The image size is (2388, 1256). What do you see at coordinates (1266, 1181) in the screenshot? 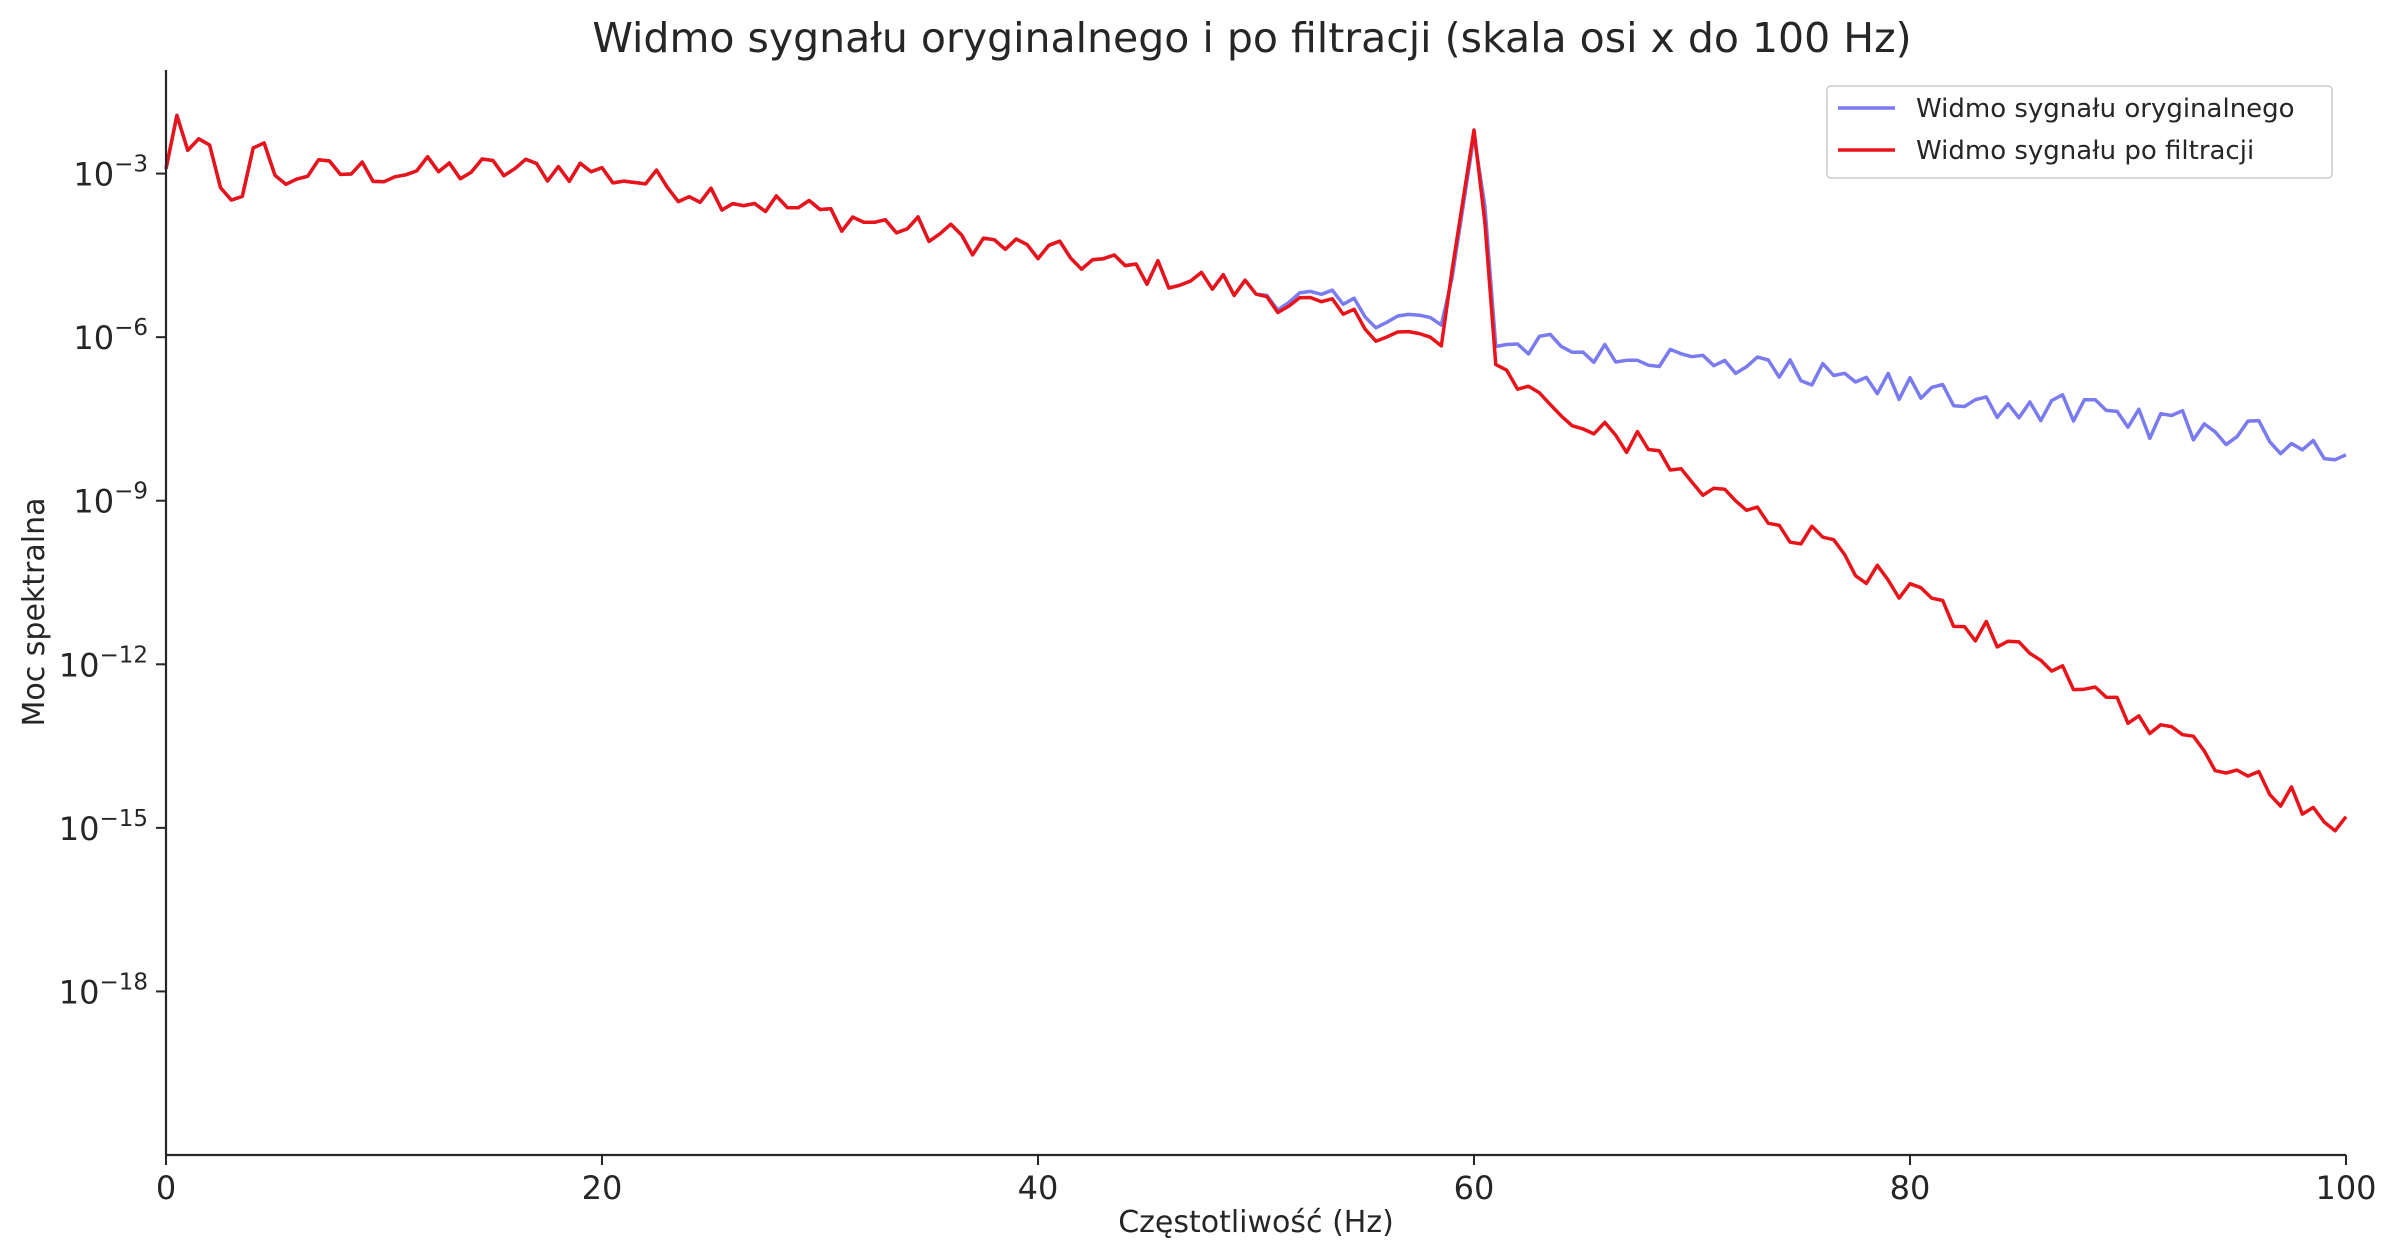
I see `x-ticks: 0 20 40 60 80 100` at bounding box center [1266, 1181].